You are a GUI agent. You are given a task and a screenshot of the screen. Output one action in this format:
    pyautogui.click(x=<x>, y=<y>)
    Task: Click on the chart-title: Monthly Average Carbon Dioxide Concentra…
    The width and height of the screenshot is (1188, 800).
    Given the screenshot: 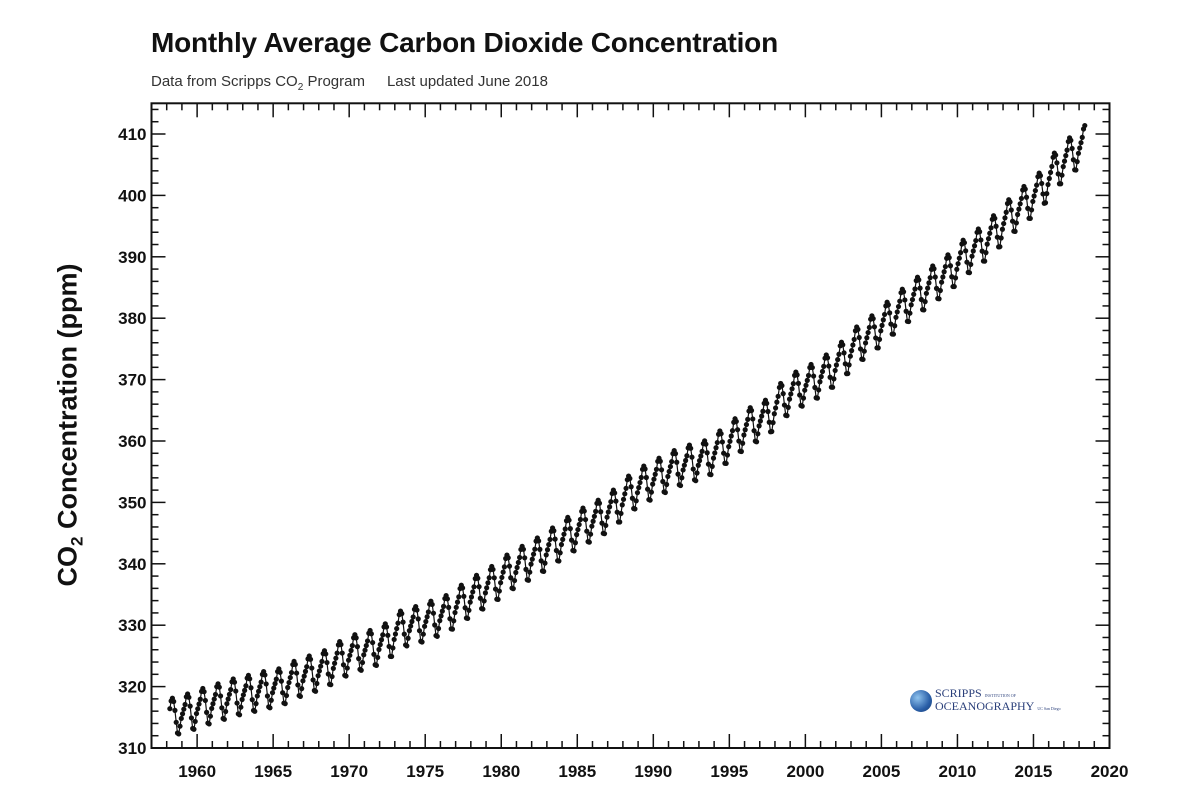 What is the action you would take?
    pyautogui.click(x=464, y=42)
    